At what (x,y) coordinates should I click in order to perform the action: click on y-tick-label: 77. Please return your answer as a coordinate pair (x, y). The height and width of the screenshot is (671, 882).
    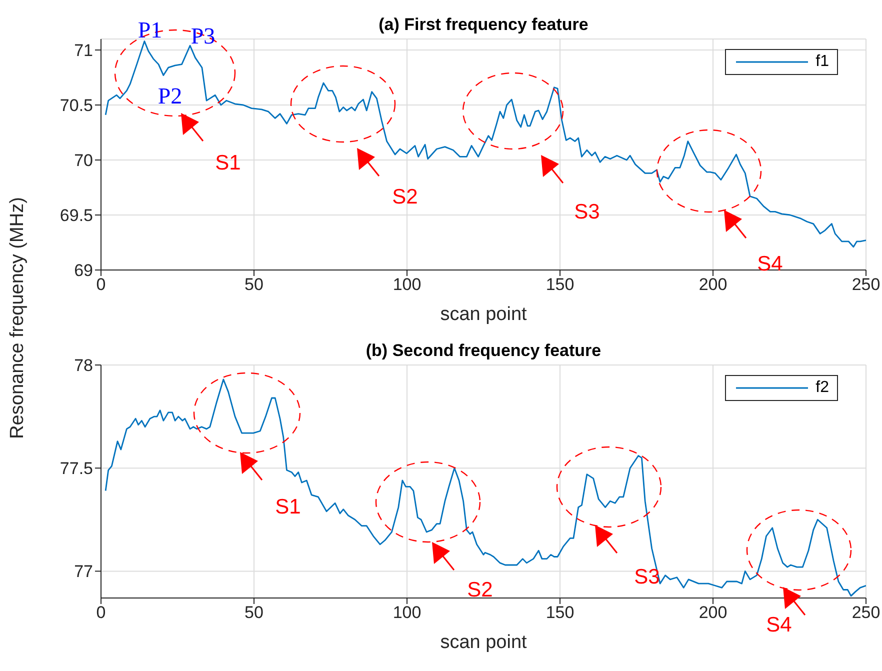
    Looking at the image, I should click on (83, 572).